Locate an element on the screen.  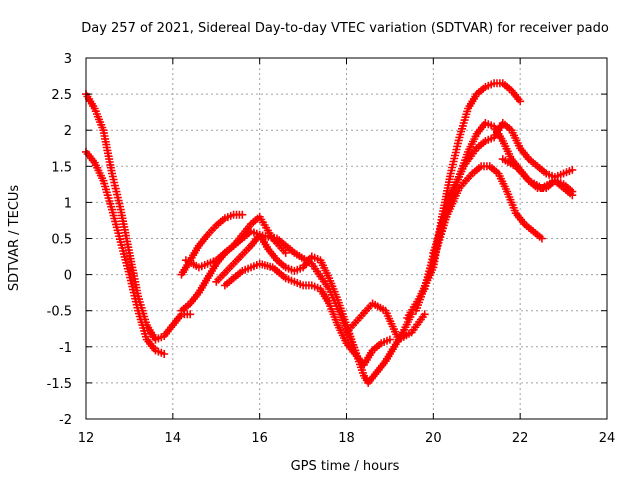
x-axis-label: GPS time / hours is located at coordinates (345, 466).